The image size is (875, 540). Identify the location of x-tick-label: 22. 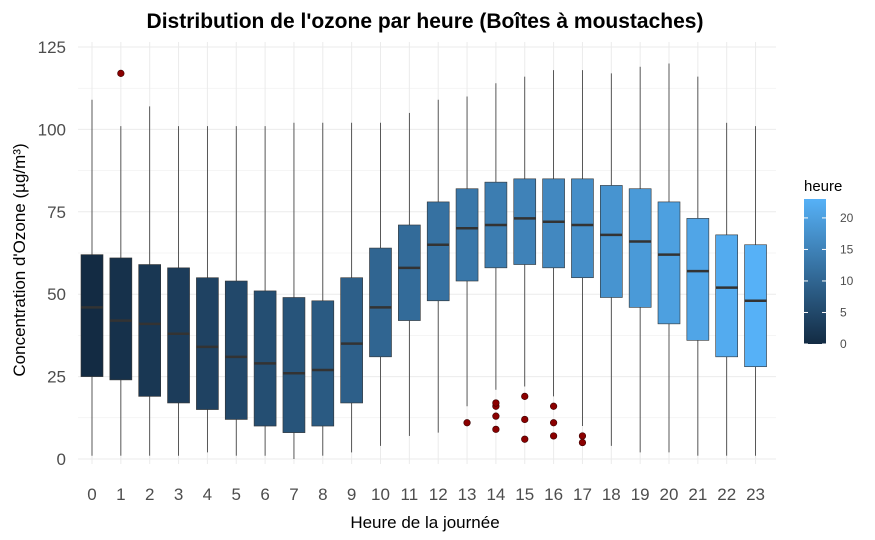
(726, 494).